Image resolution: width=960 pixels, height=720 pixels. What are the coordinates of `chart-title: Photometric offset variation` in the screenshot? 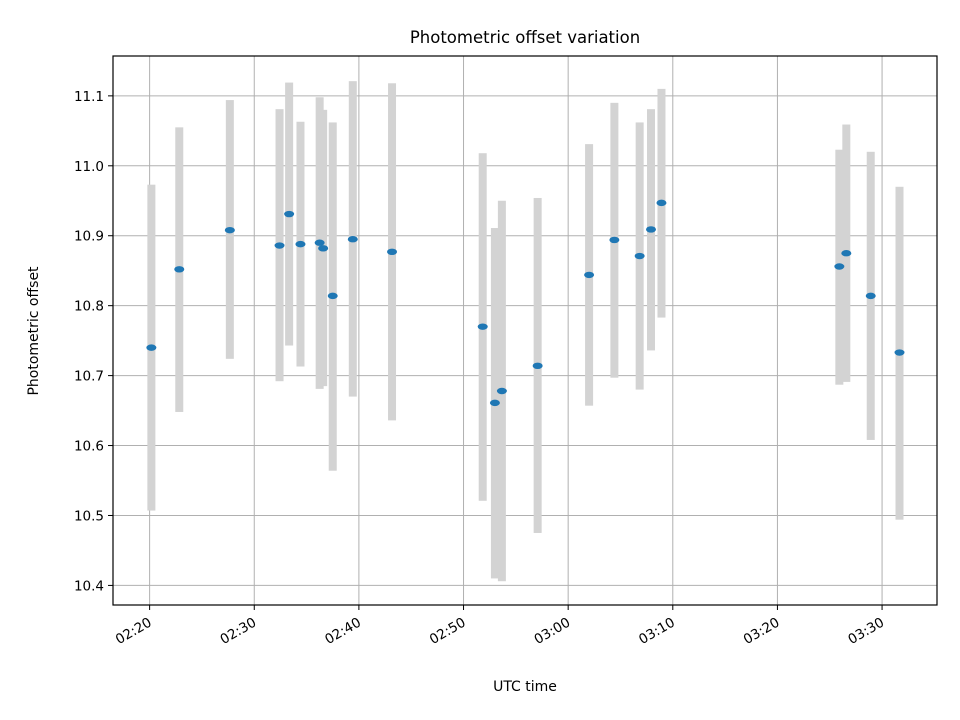 It's located at (525, 37).